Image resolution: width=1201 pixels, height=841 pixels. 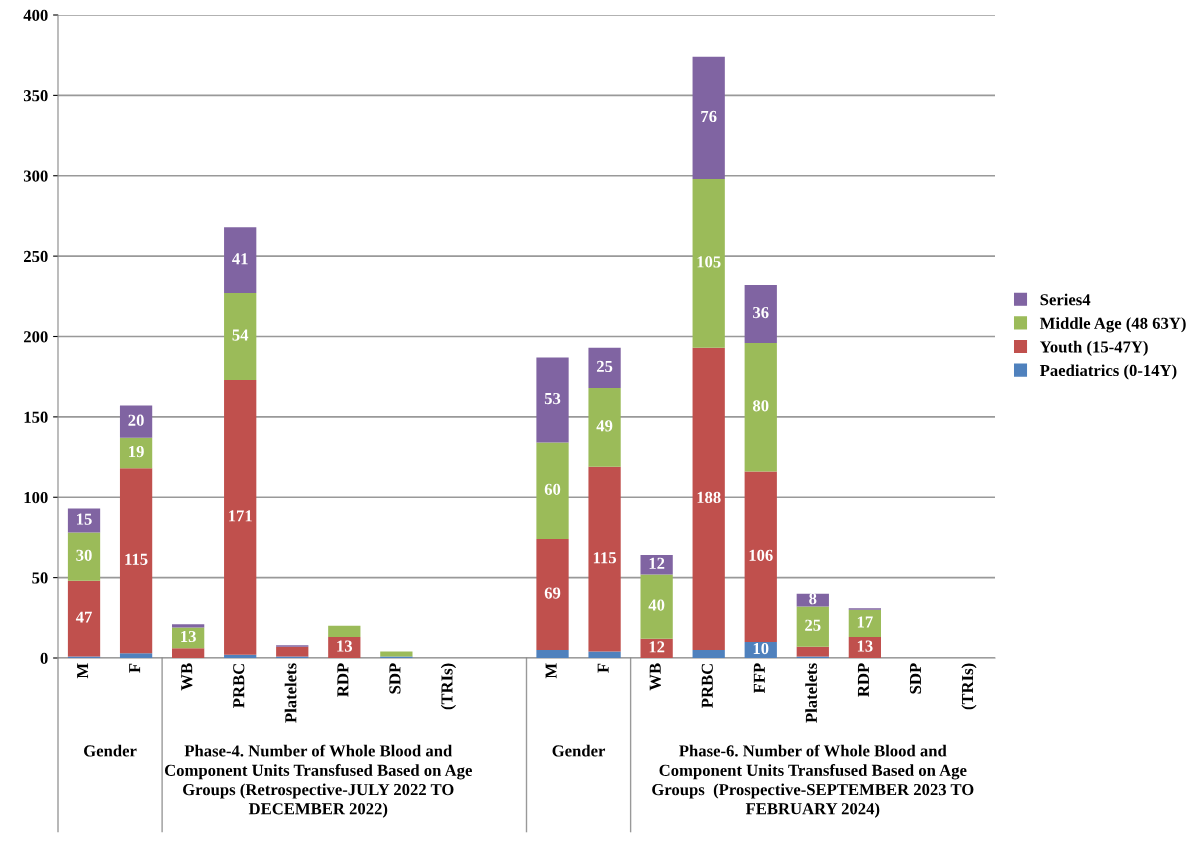 What do you see at coordinates (1065, 299) in the screenshot?
I see `legend-label: Series4` at bounding box center [1065, 299].